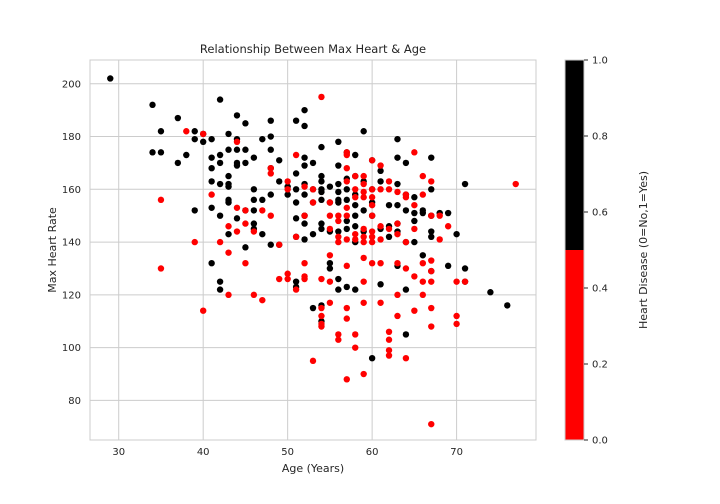 This screenshot has width=720, height=504. Describe the element at coordinates (574, 345) in the screenshot. I see `colorbar-segment-no-disease` at that location.